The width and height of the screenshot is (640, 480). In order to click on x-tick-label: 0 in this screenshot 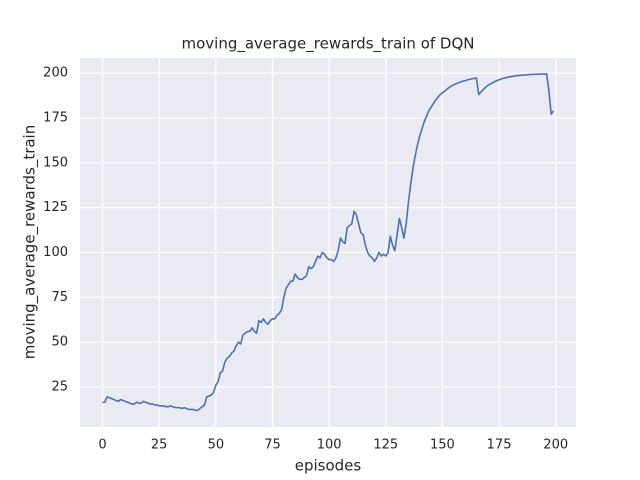, I will do `click(102, 445)`.